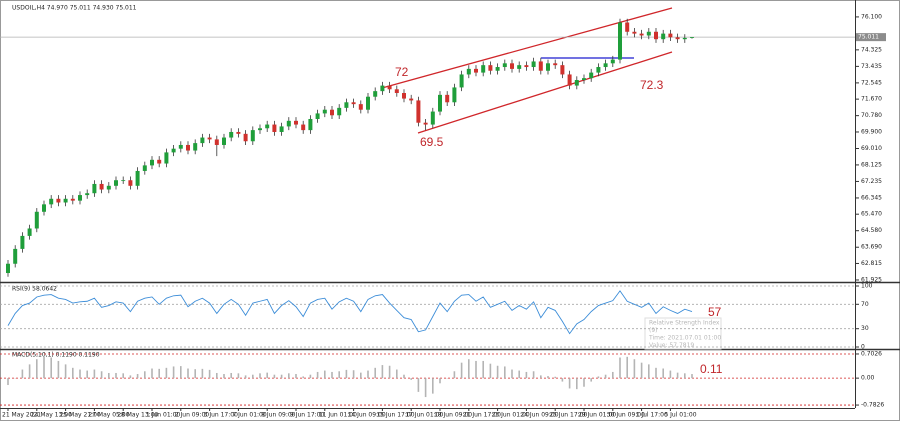 The image size is (900, 421). What do you see at coordinates (137, 415) in the screenshot?
I see `x-tick-label: 28 May 13:00` at bounding box center [137, 415].